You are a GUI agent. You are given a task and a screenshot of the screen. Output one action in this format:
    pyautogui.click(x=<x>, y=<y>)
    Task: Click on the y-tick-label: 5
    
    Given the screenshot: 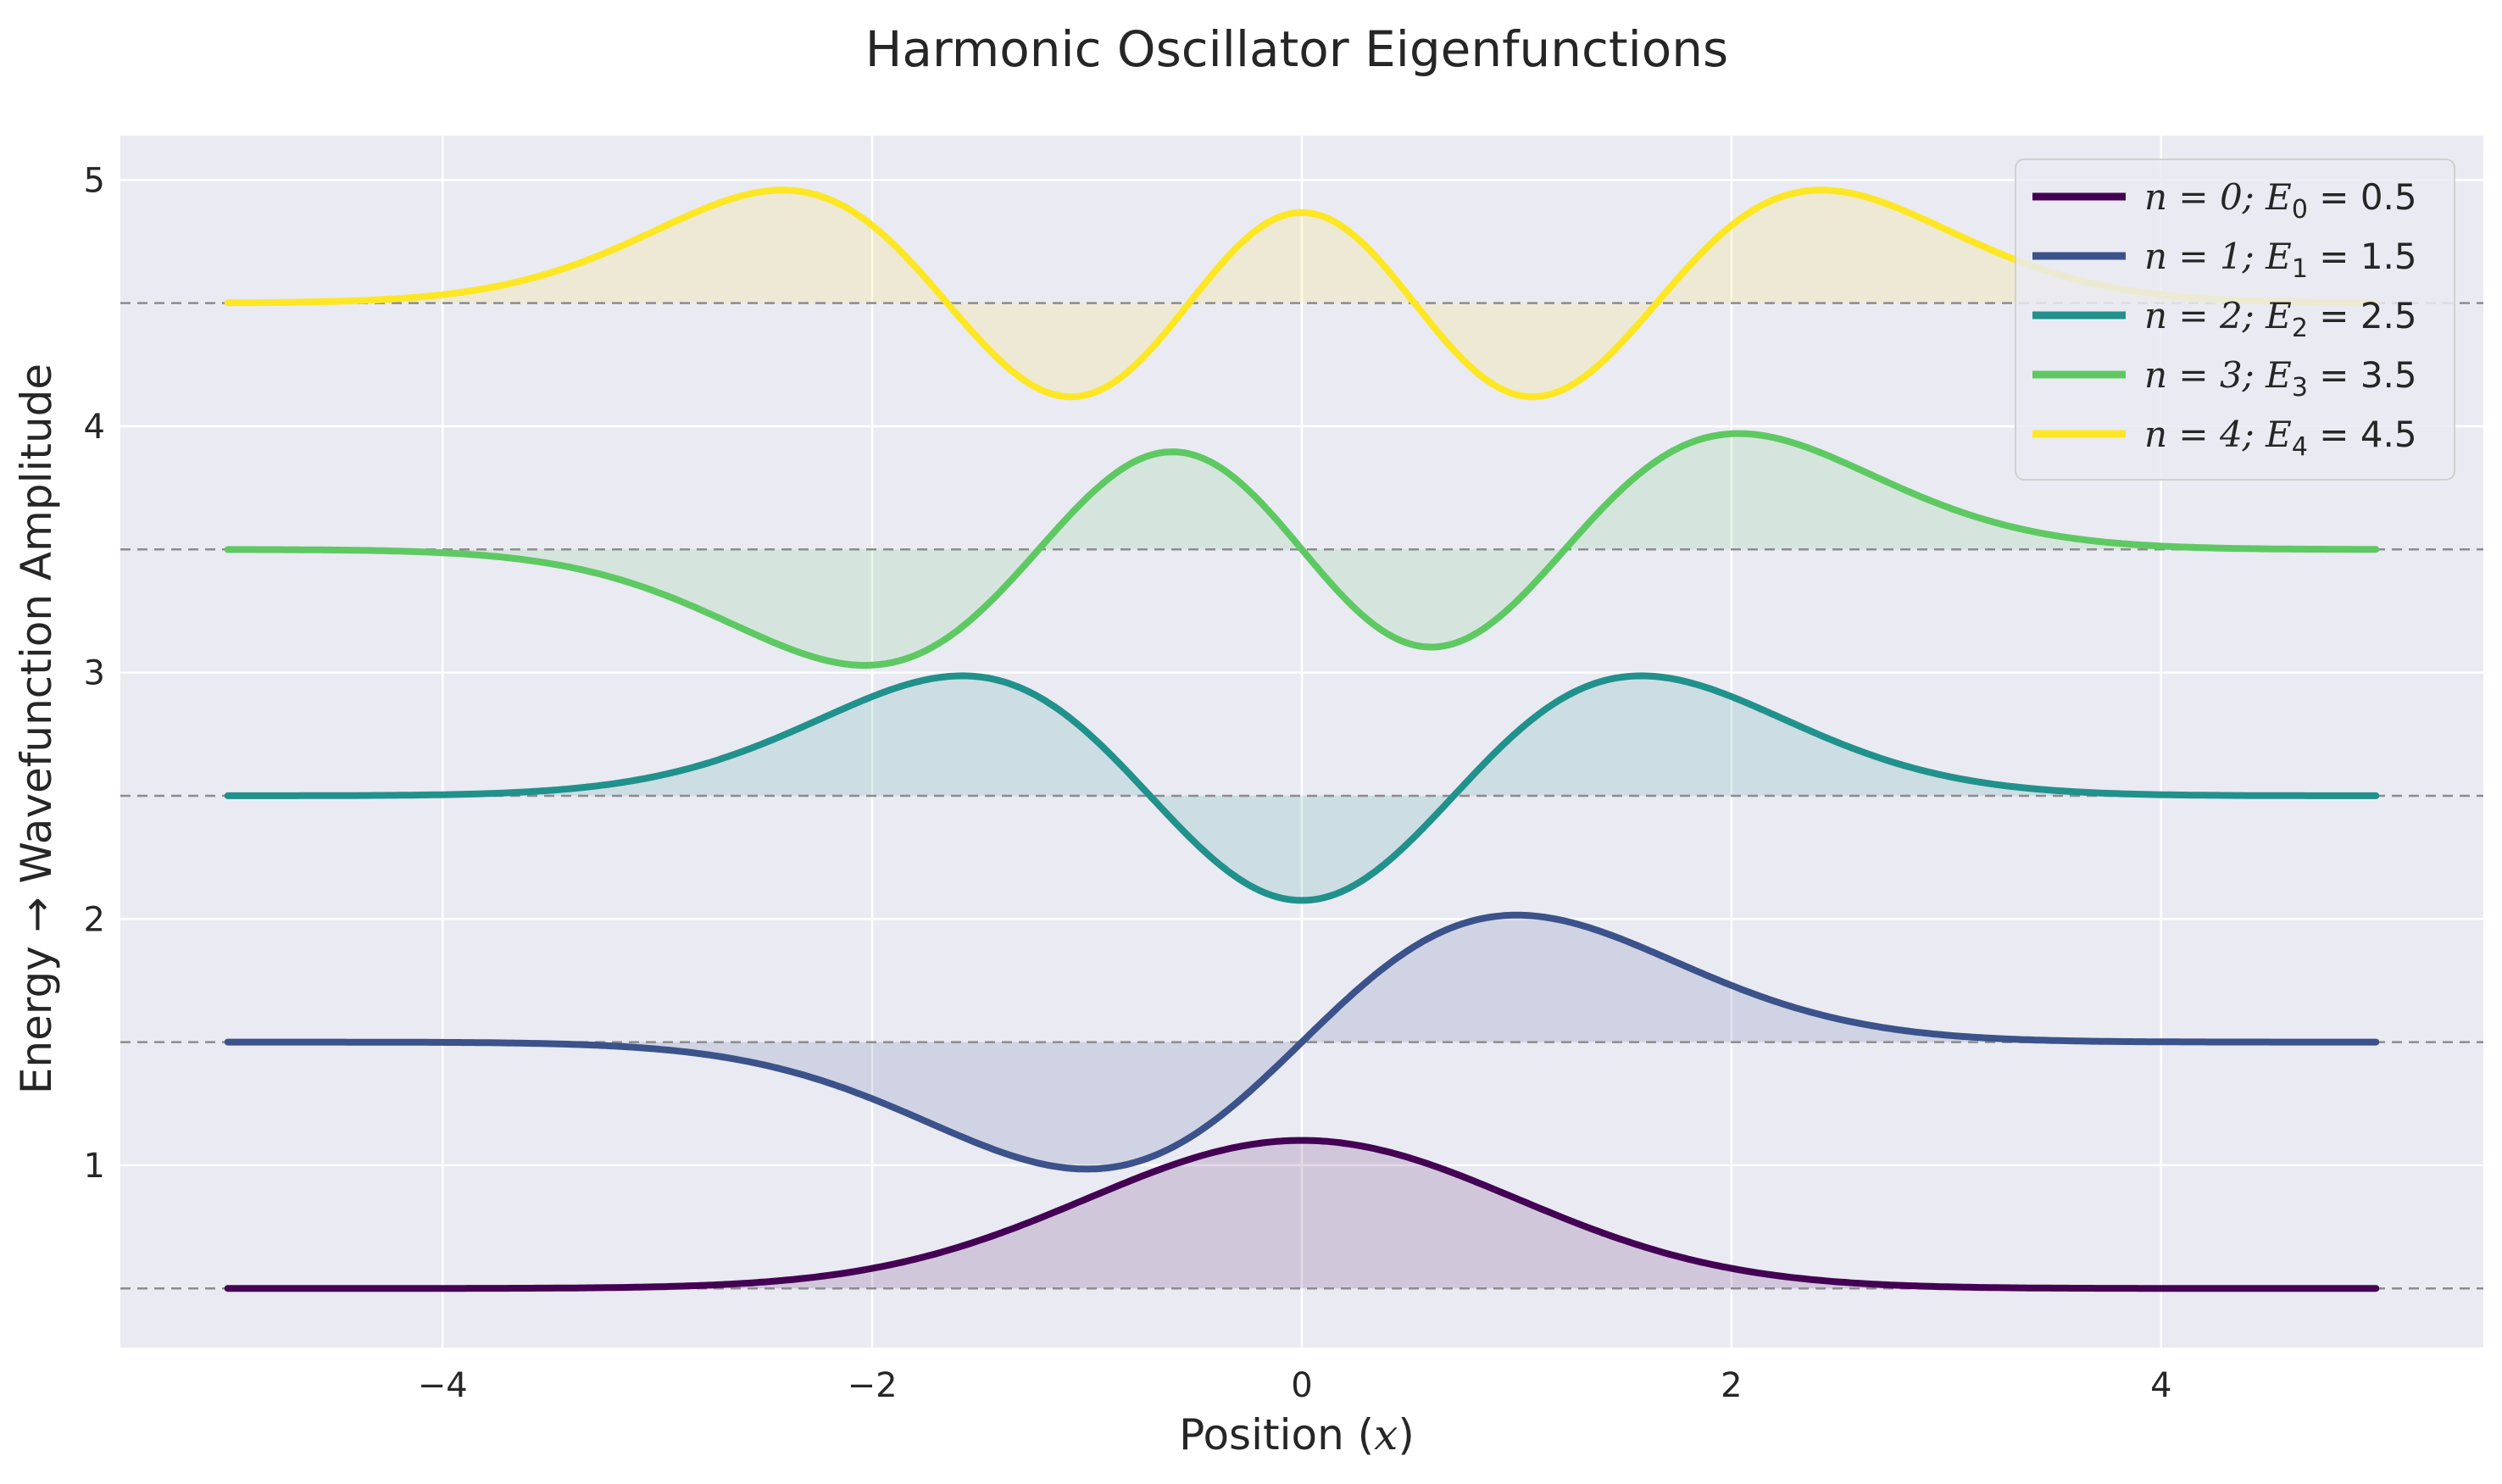 What is the action you would take?
    pyautogui.click(x=94, y=181)
    